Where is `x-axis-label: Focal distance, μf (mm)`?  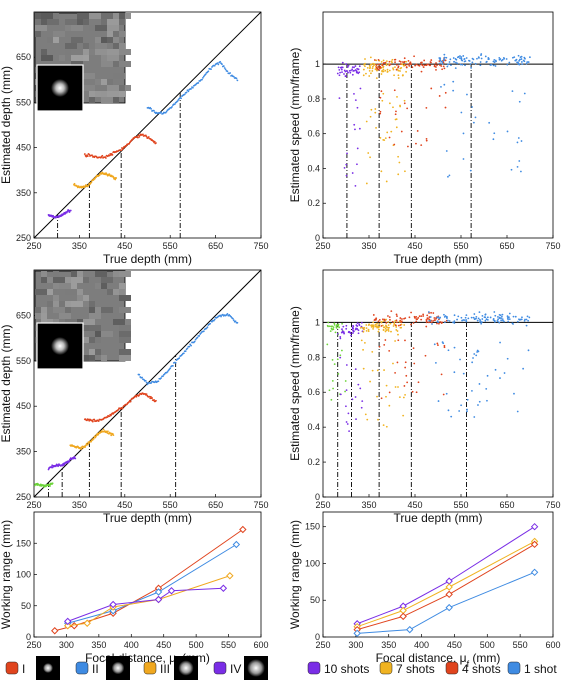 x-axis-label: Focal distance, μf (mm) is located at coordinates (438, 660).